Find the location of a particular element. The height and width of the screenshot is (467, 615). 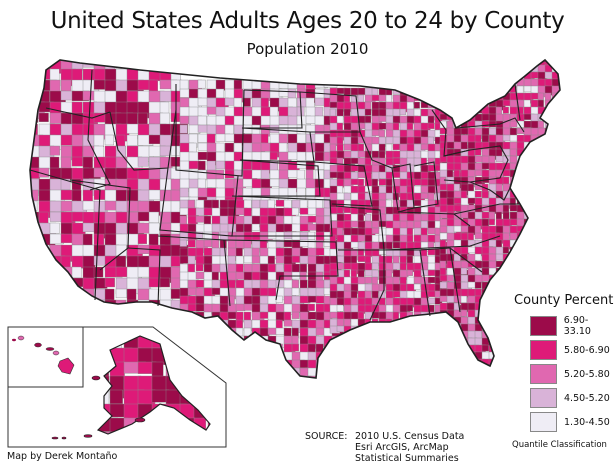

hawaii-inset is located at coordinates (43, 355).